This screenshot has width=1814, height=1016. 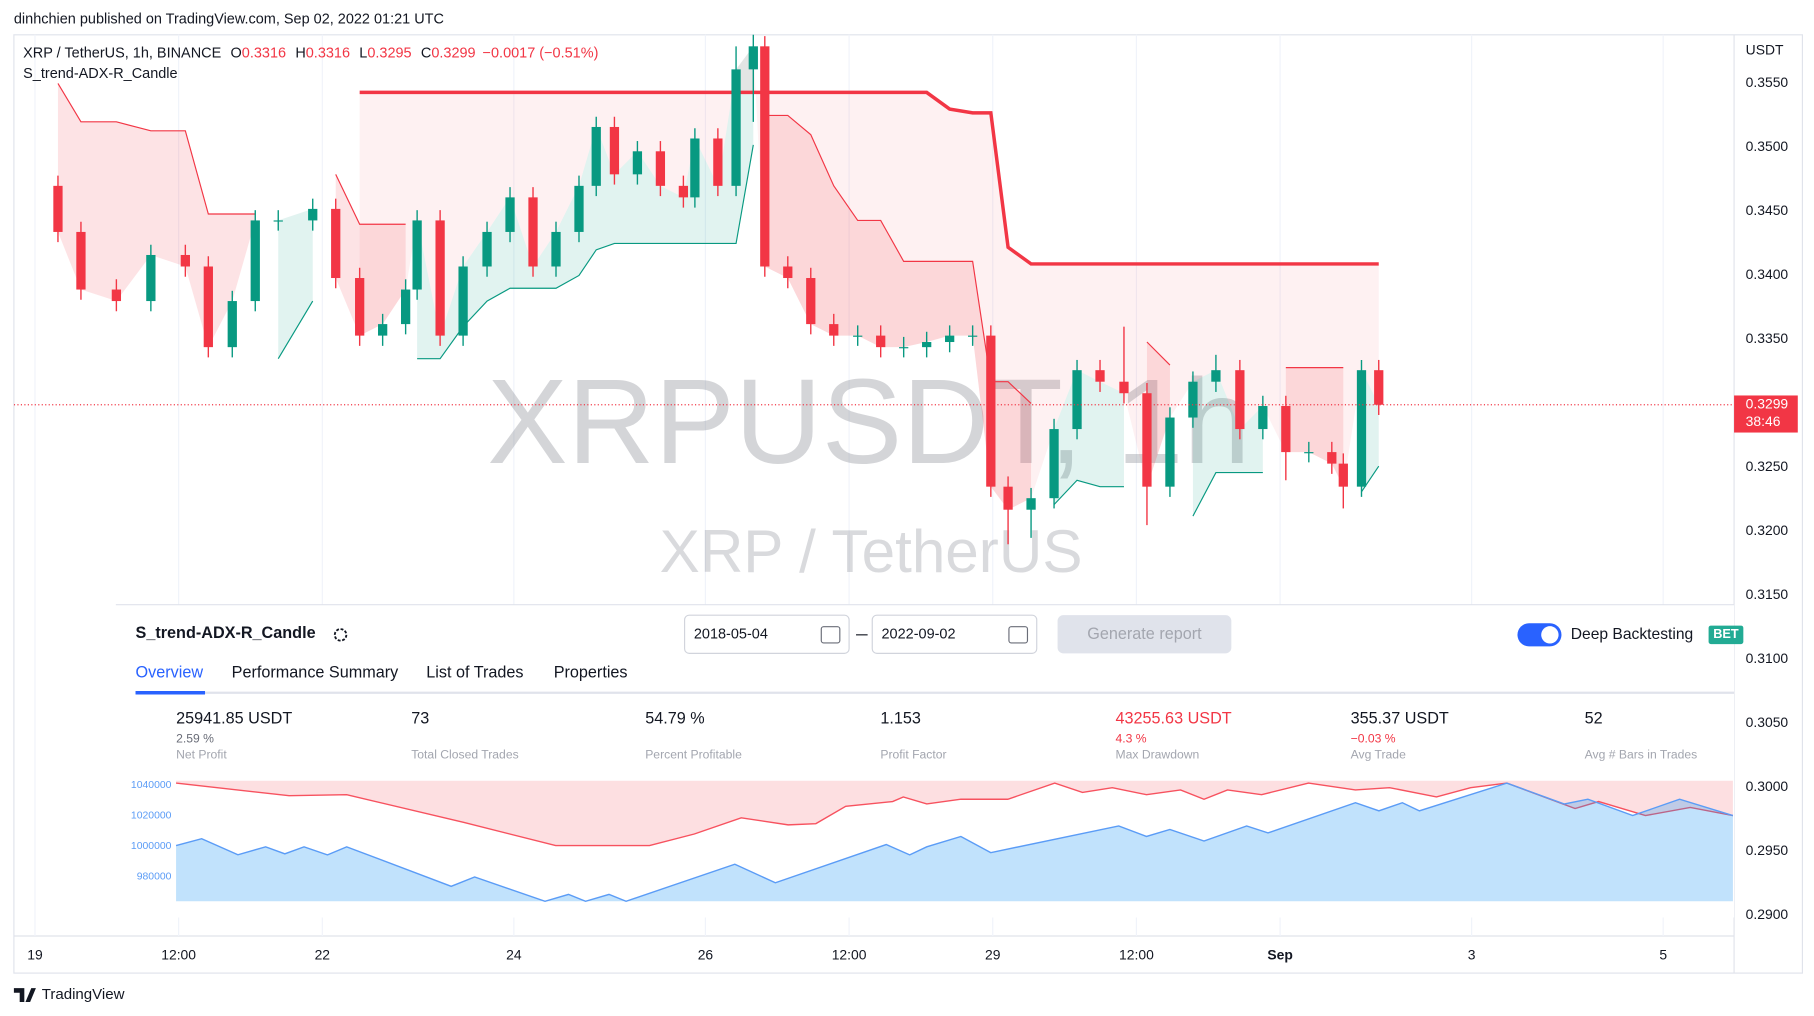 What do you see at coordinates (674, 719) in the screenshot?
I see `stat-value: 54.79 %` at bounding box center [674, 719].